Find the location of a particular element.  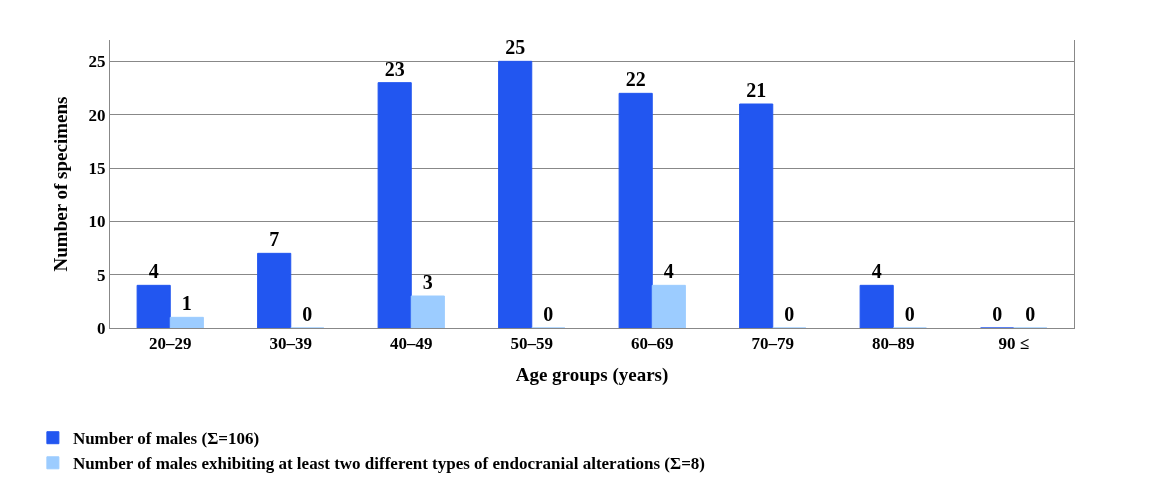

y-tick-label: 0 is located at coordinates (101, 328).